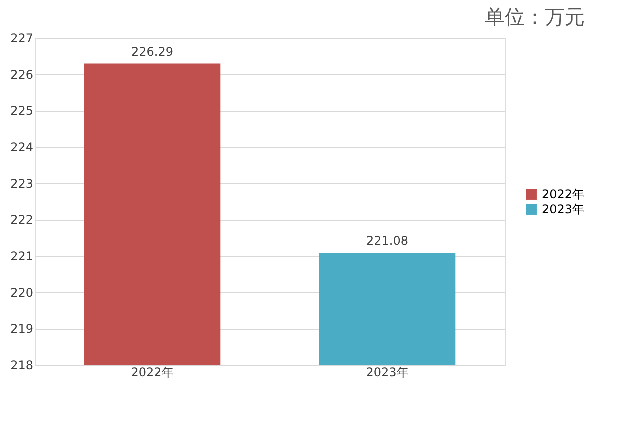 Image resolution: width=640 pixels, height=423 pixels. Describe the element at coordinates (153, 51) in the screenshot. I see `data-label: 226.29` at that location.